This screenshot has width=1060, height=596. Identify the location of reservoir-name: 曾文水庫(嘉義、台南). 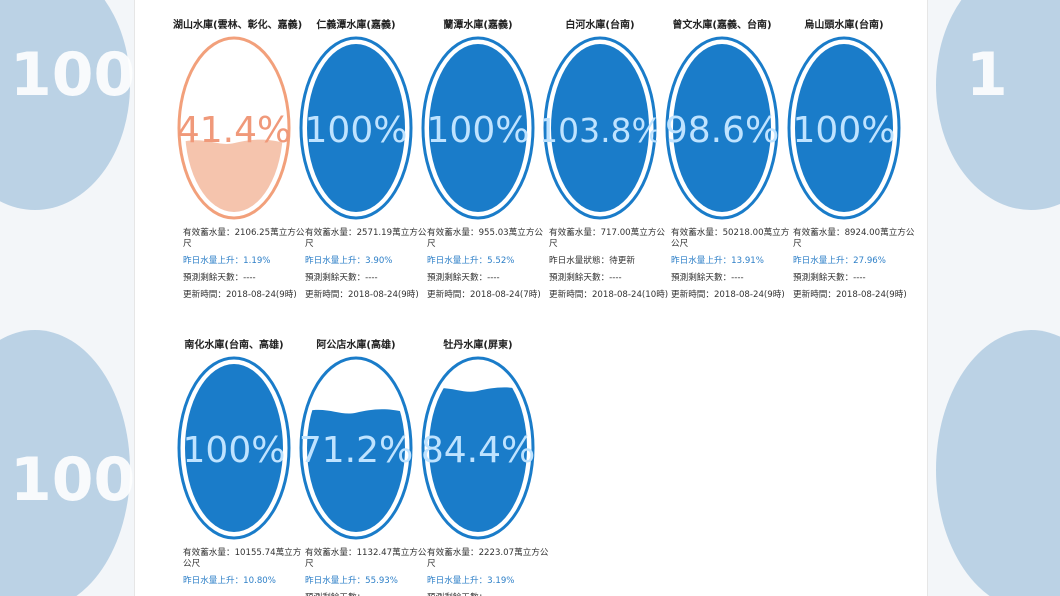
(722, 25).